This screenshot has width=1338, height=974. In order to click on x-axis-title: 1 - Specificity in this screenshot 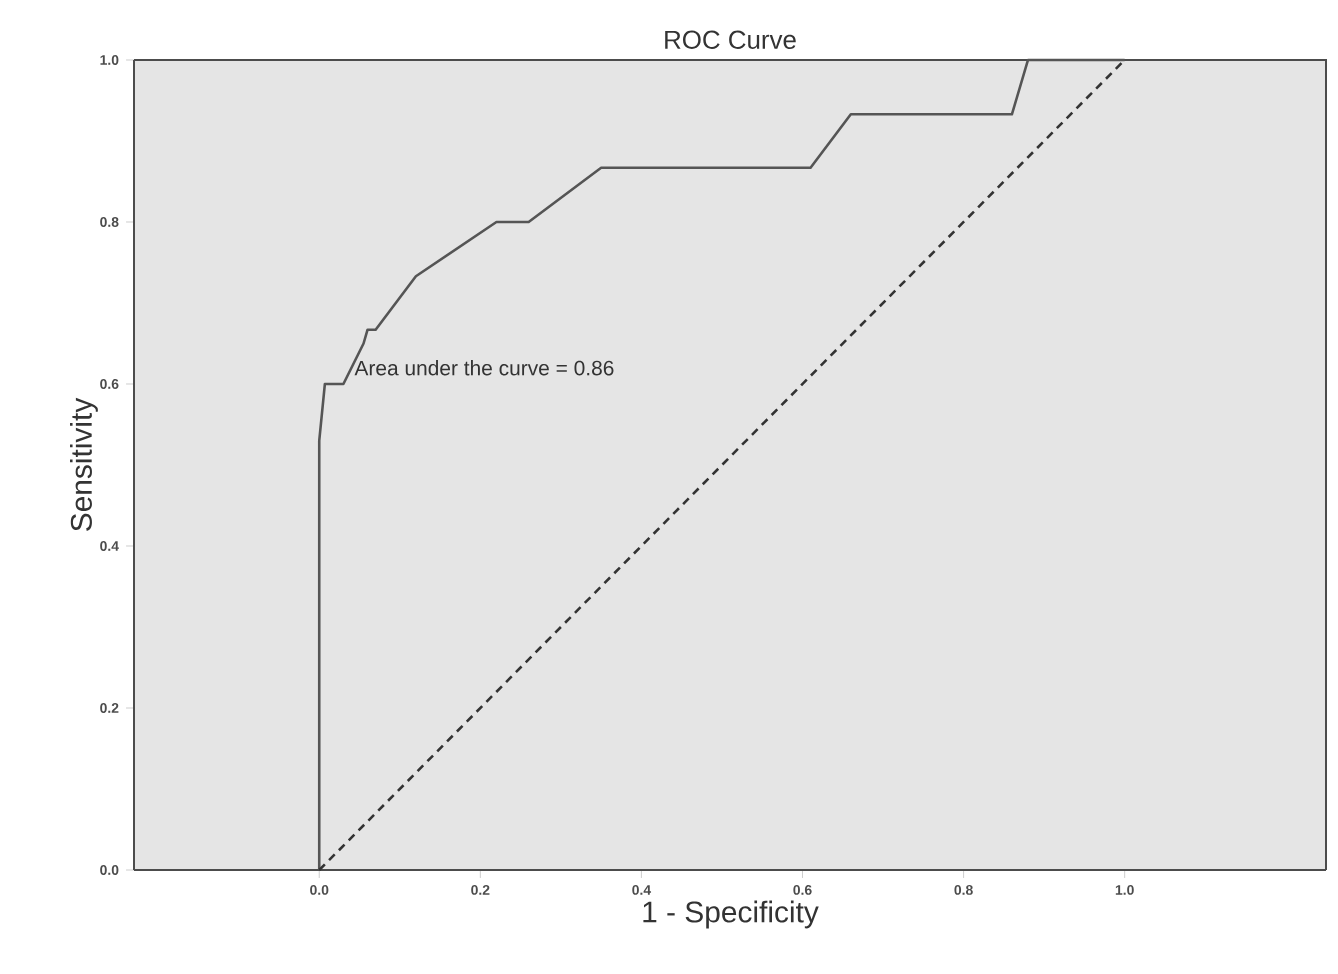, I will do `click(731, 914)`.